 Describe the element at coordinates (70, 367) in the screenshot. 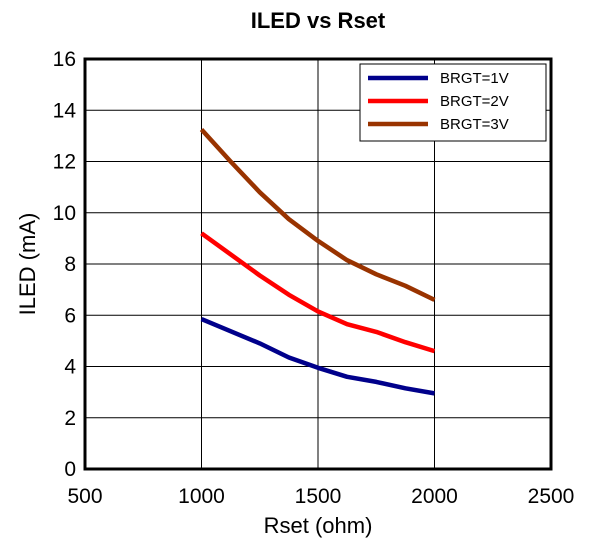

I see `y-tick-label: 4` at that location.